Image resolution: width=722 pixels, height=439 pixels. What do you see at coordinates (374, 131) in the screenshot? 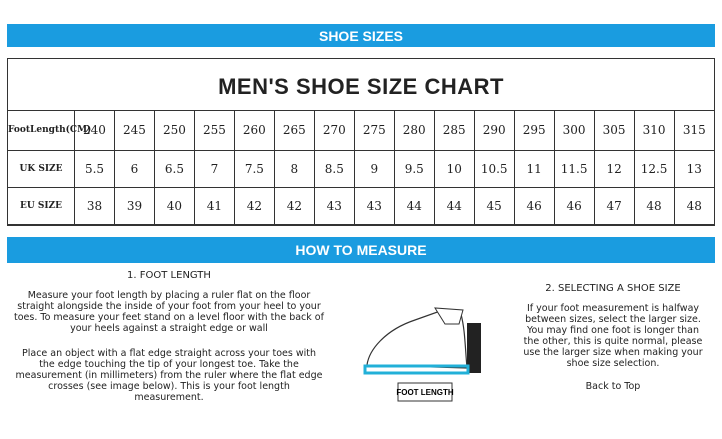
I see `table-cell: 275` at bounding box center [374, 131].